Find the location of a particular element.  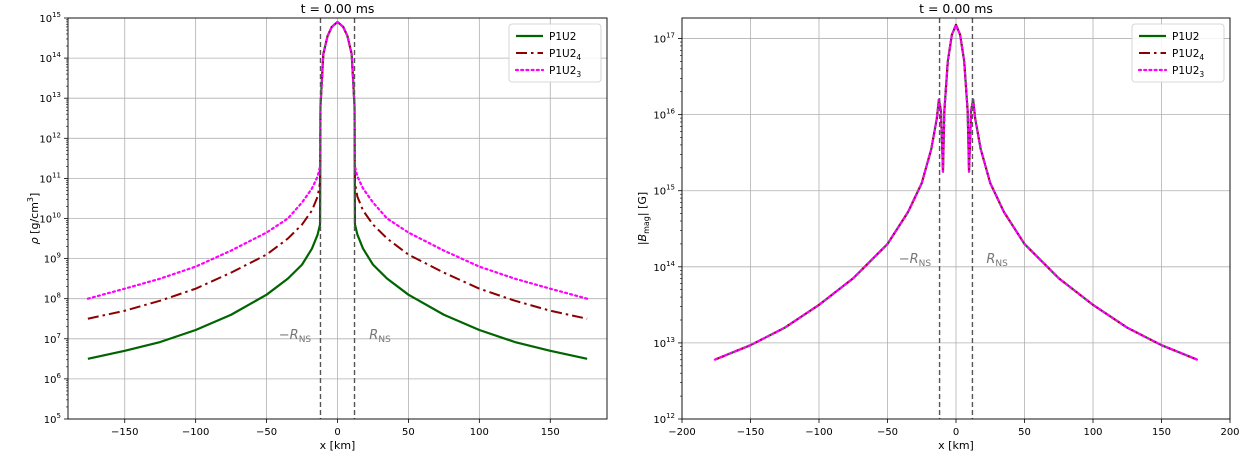

y-tick-label: 10⁶ is located at coordinates (53, 379).